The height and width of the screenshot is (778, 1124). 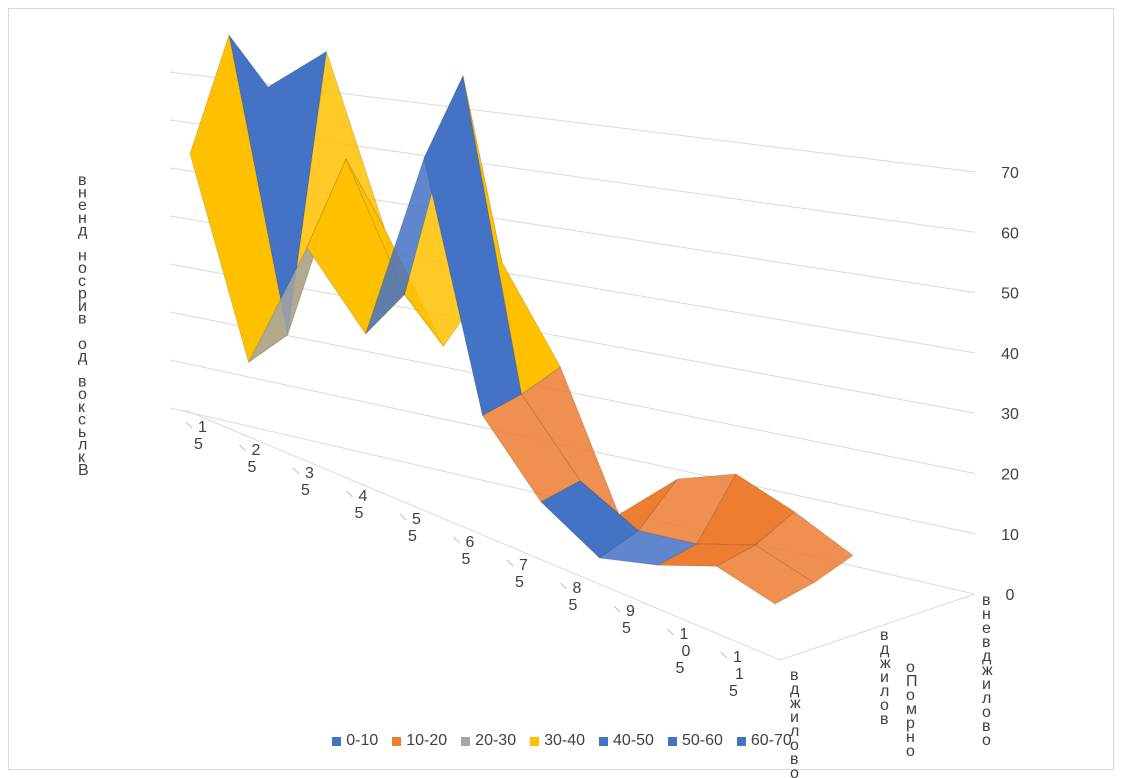 What do you see at coordinates (986, 628) in the screenshot?
I see `y-tick-label: е` at bounding box center [986, 628].